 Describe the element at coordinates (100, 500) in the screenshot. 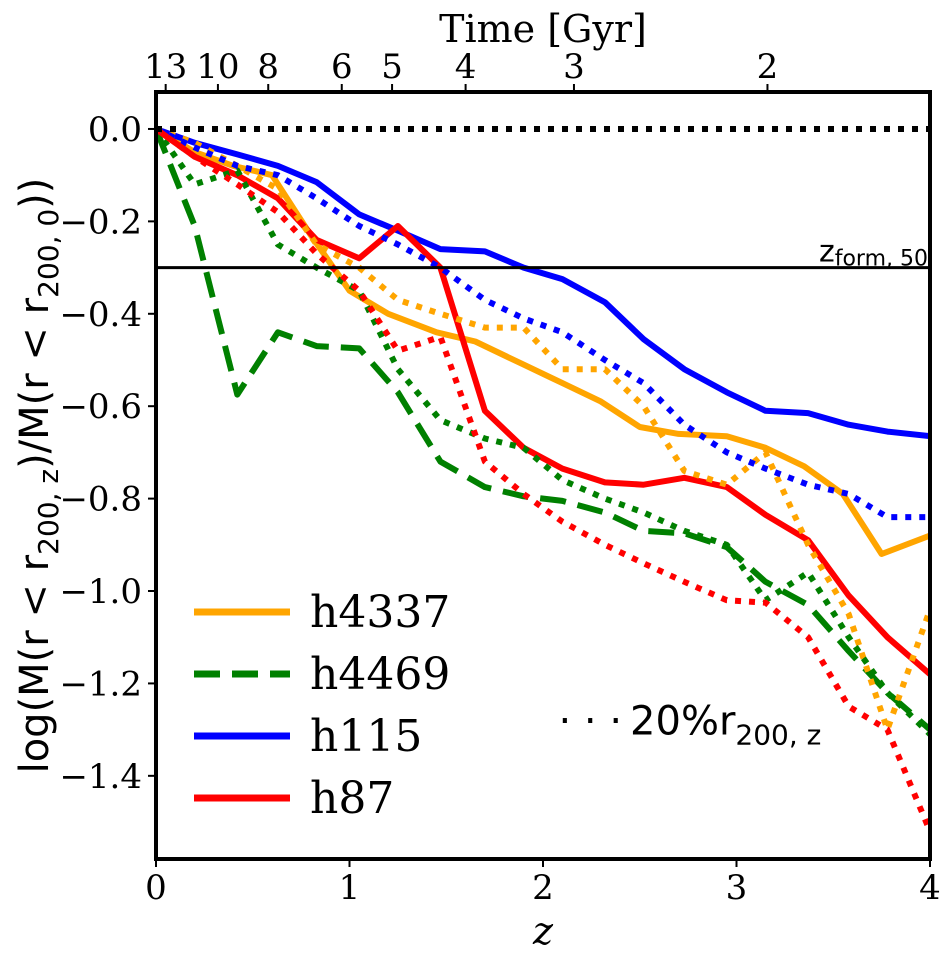

I see `y-tick-label: −0.8` at that location.